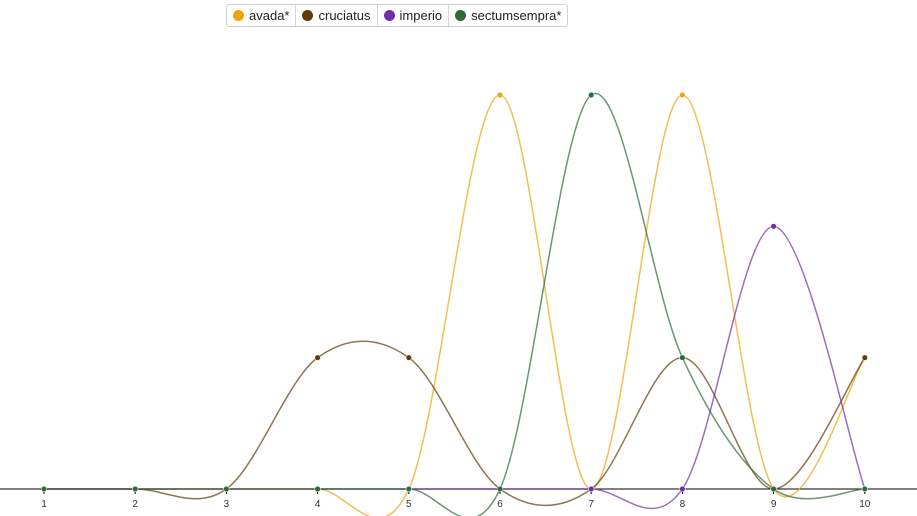 This screenshot has width=917, height=516. Describe the element at coordinates (269, 15) in the screenshot. I see `legend-label-avada: avada*` at that location.